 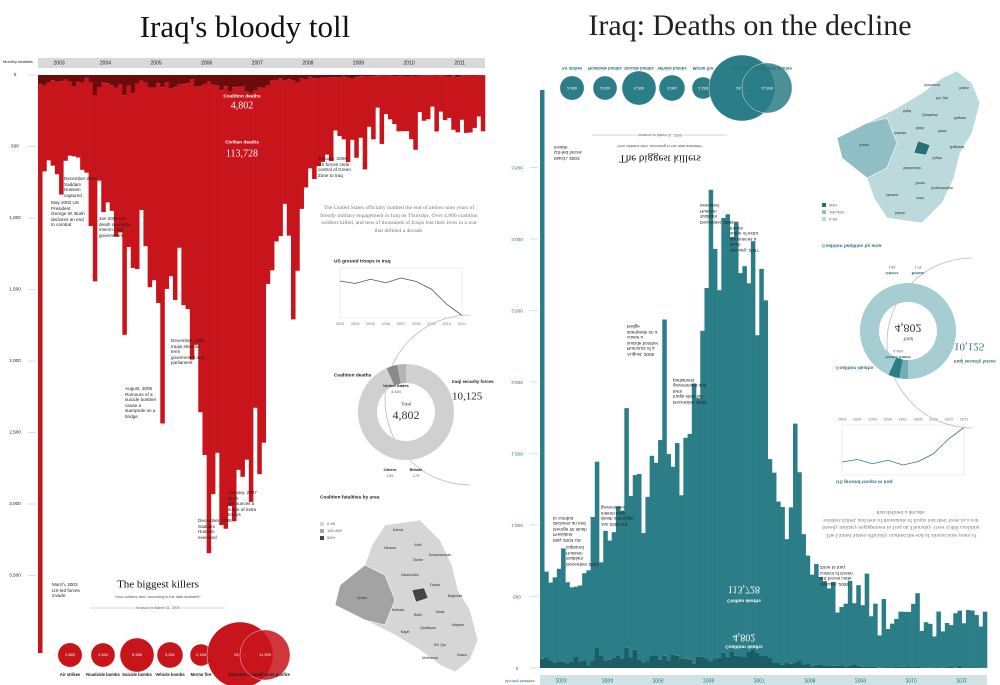 I want to click on map-region-label: Anbar, so click(x=864, y=145).